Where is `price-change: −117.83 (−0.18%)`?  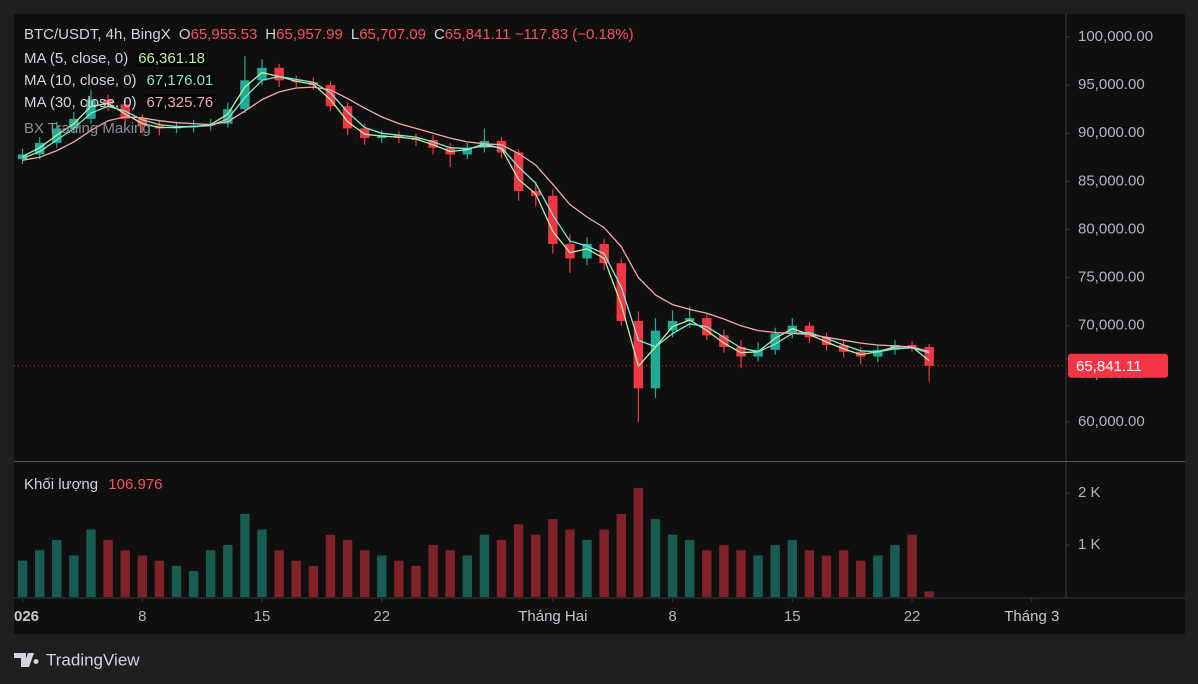
price-change: −117.83 (−0.18%) is located at coordinates (574, 34).